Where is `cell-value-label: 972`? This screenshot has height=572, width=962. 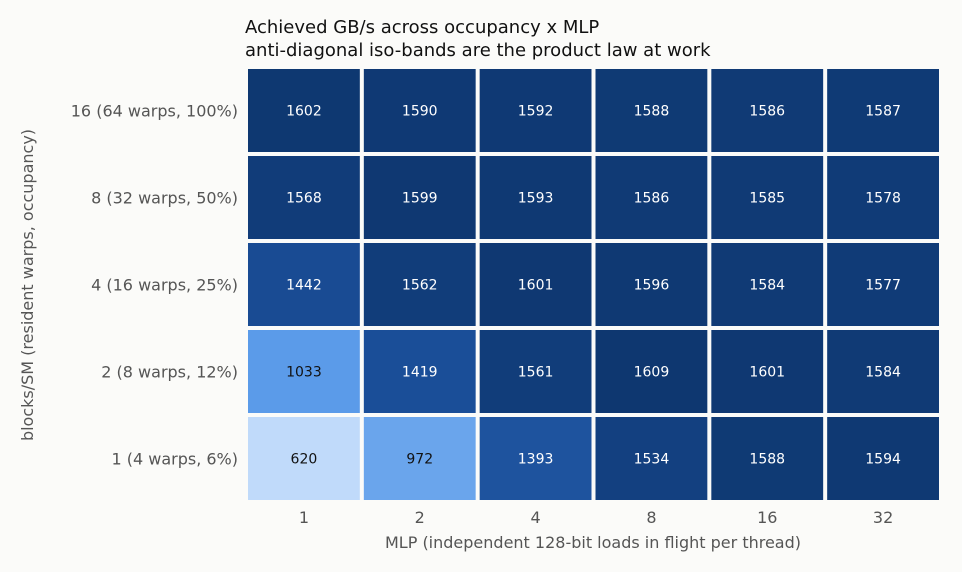 cell-value-label: 972 is located at coordinates (419, 460).